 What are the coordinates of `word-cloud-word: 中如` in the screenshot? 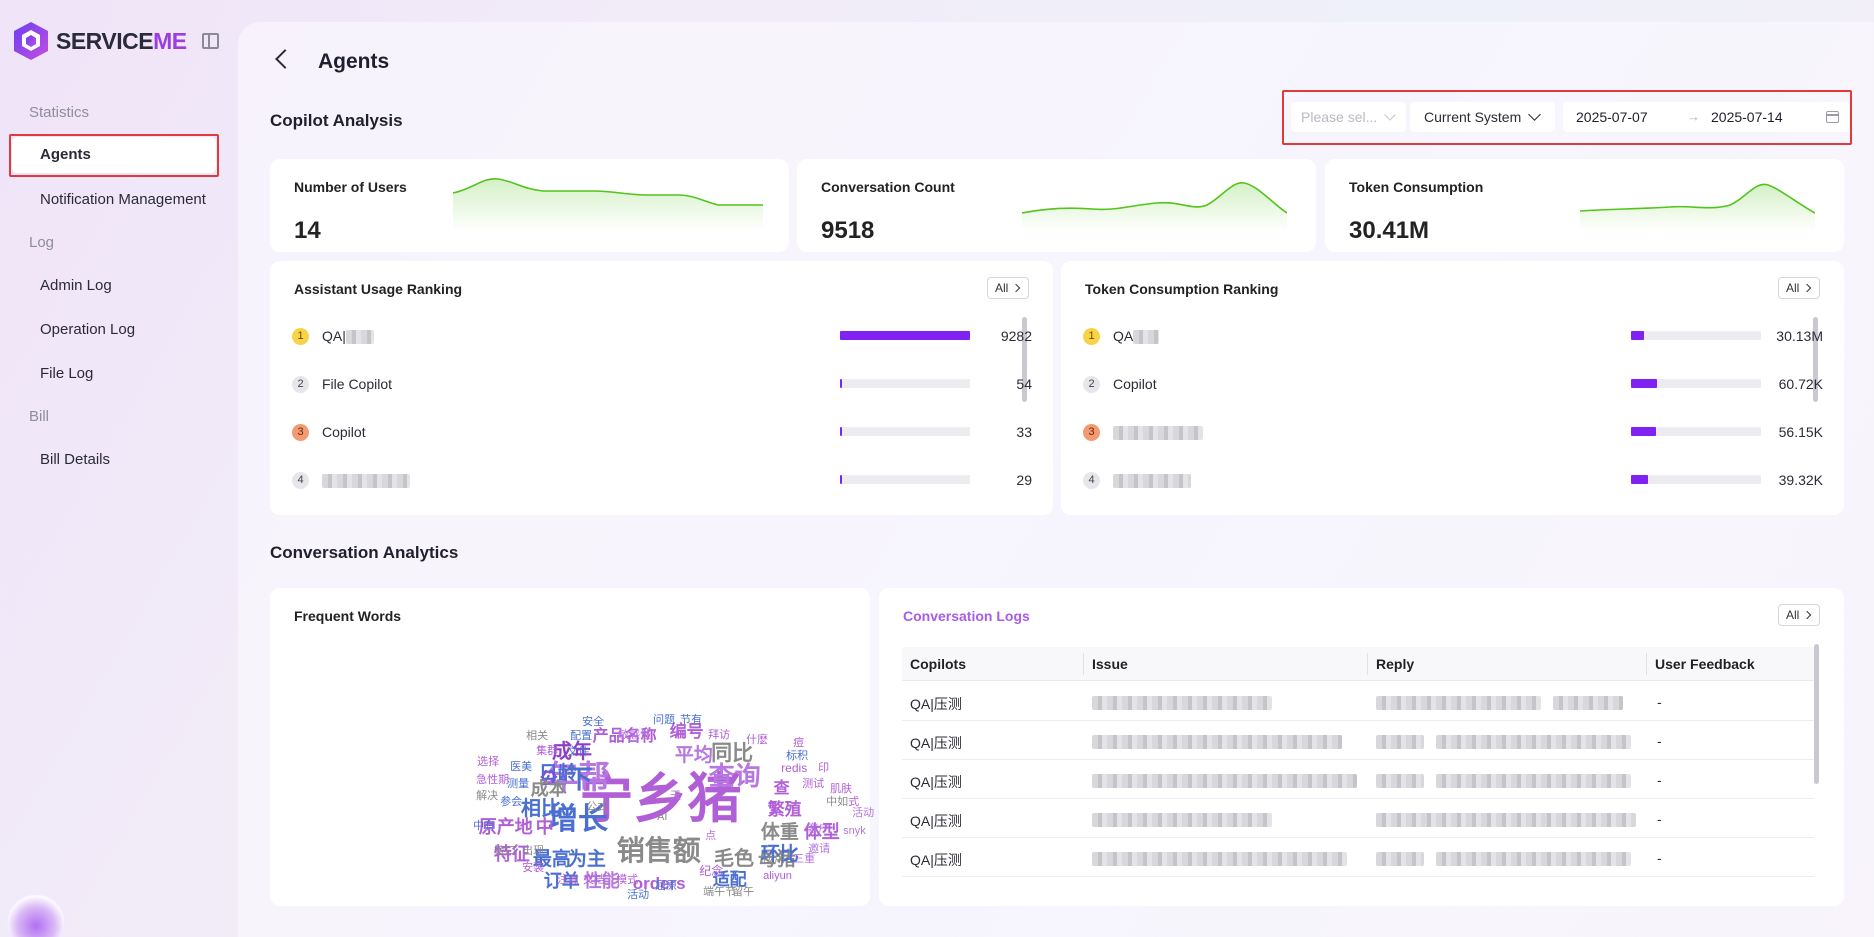 It's located at (837, 801).